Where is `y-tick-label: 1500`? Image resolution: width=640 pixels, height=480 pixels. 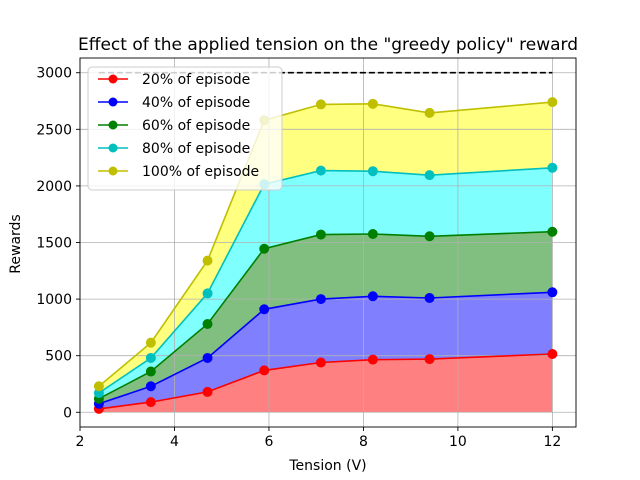 y-tick-label: 1500 is located at coordinates (54, 244).